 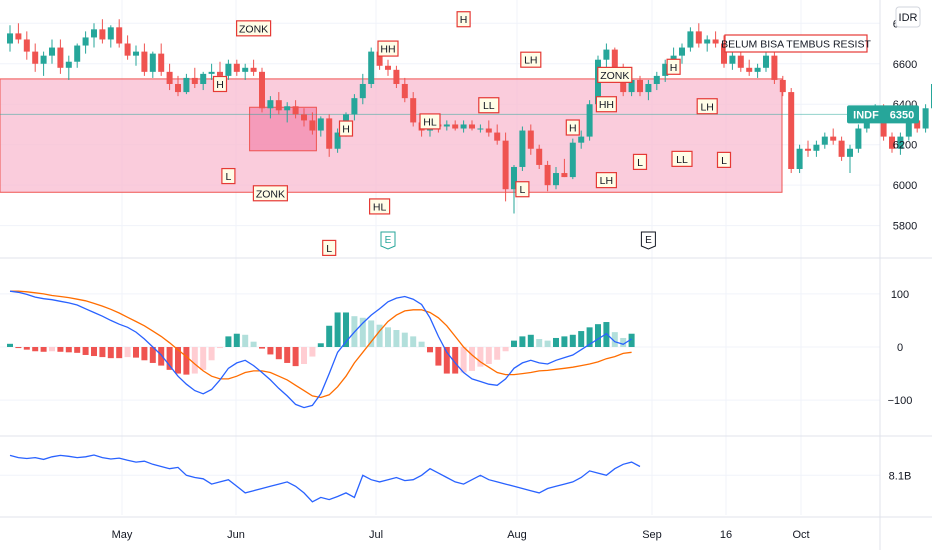 I want to click on x-tick-label: Jul, so click(x=376, y=535).